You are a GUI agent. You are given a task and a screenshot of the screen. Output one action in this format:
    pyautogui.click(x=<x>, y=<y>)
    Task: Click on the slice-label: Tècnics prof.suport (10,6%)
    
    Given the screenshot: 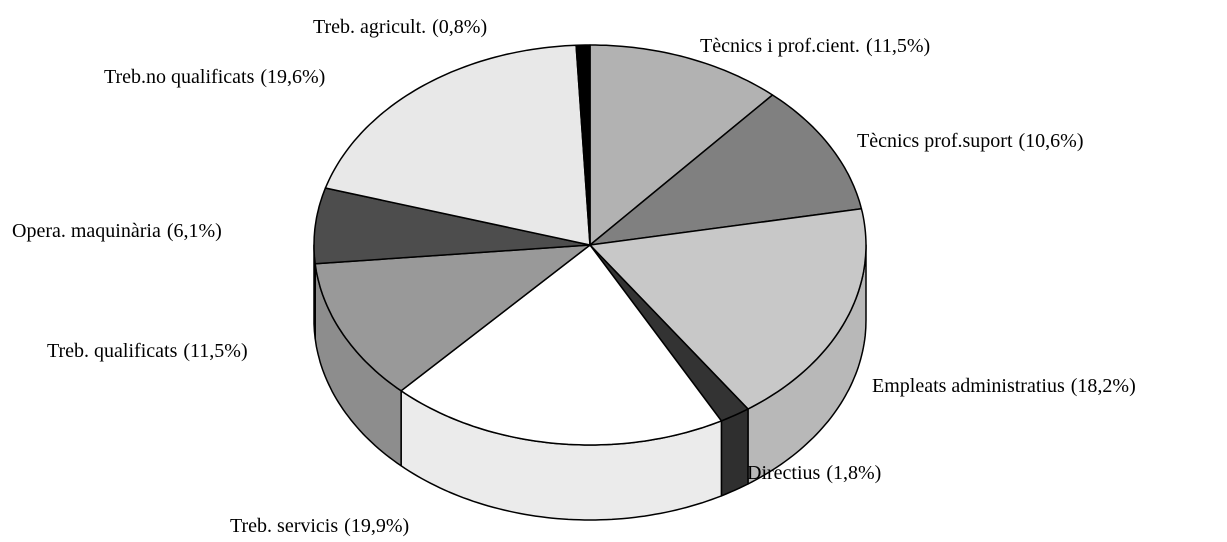 What is the action you would take?
    pyautogui.click(x=970, y=141)
    